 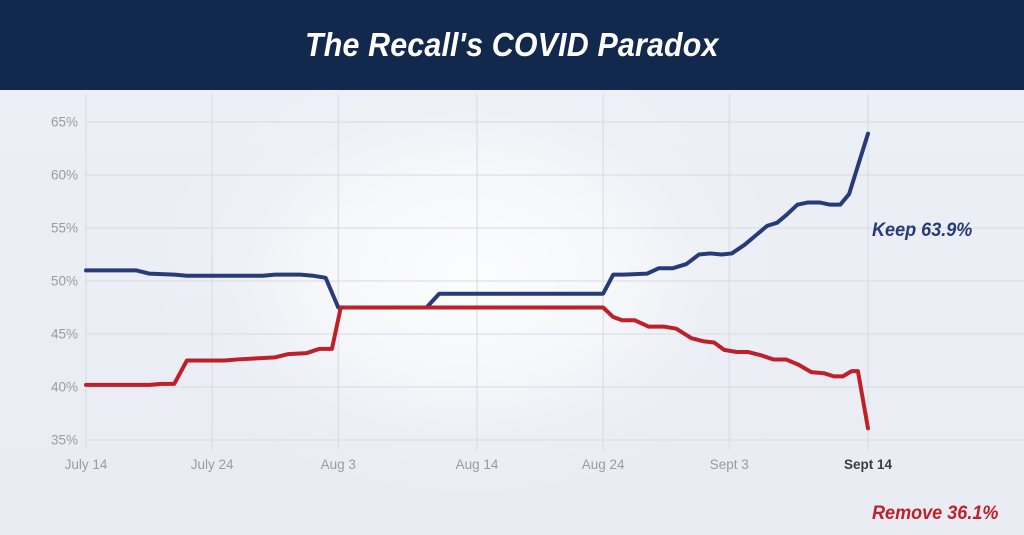 What do you see at coordinates (477, 464) in the screenshot?
I see `x-axis-tick-label: Aug 14` at bounding box center [477, 464].